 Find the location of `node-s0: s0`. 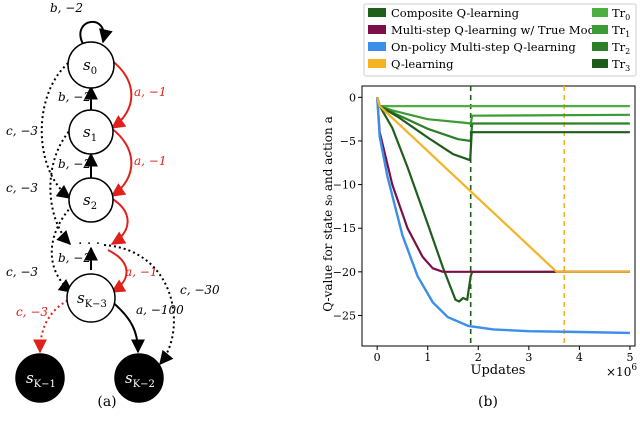

node-s0: s0 is located at coordinates (91, 65).